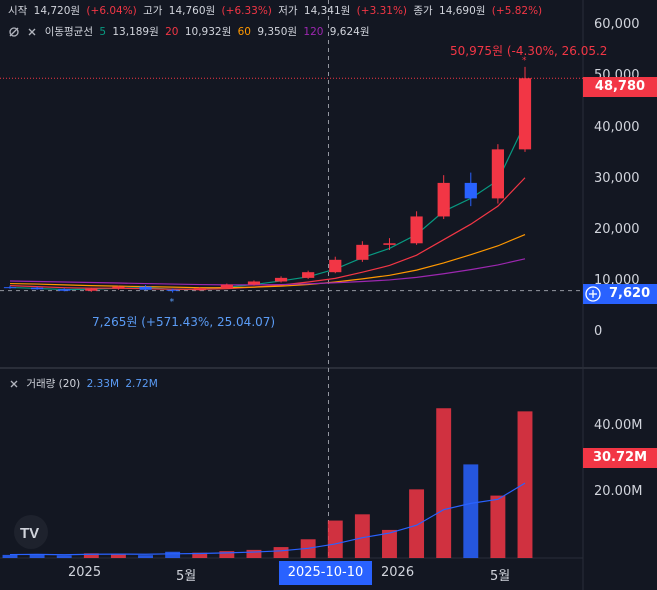 The width and height of the screenshot is (657, 590). Describe the element at coordinates (617, 24) in the screenshot. I see `y-tick-60000: 60,000` at that location.